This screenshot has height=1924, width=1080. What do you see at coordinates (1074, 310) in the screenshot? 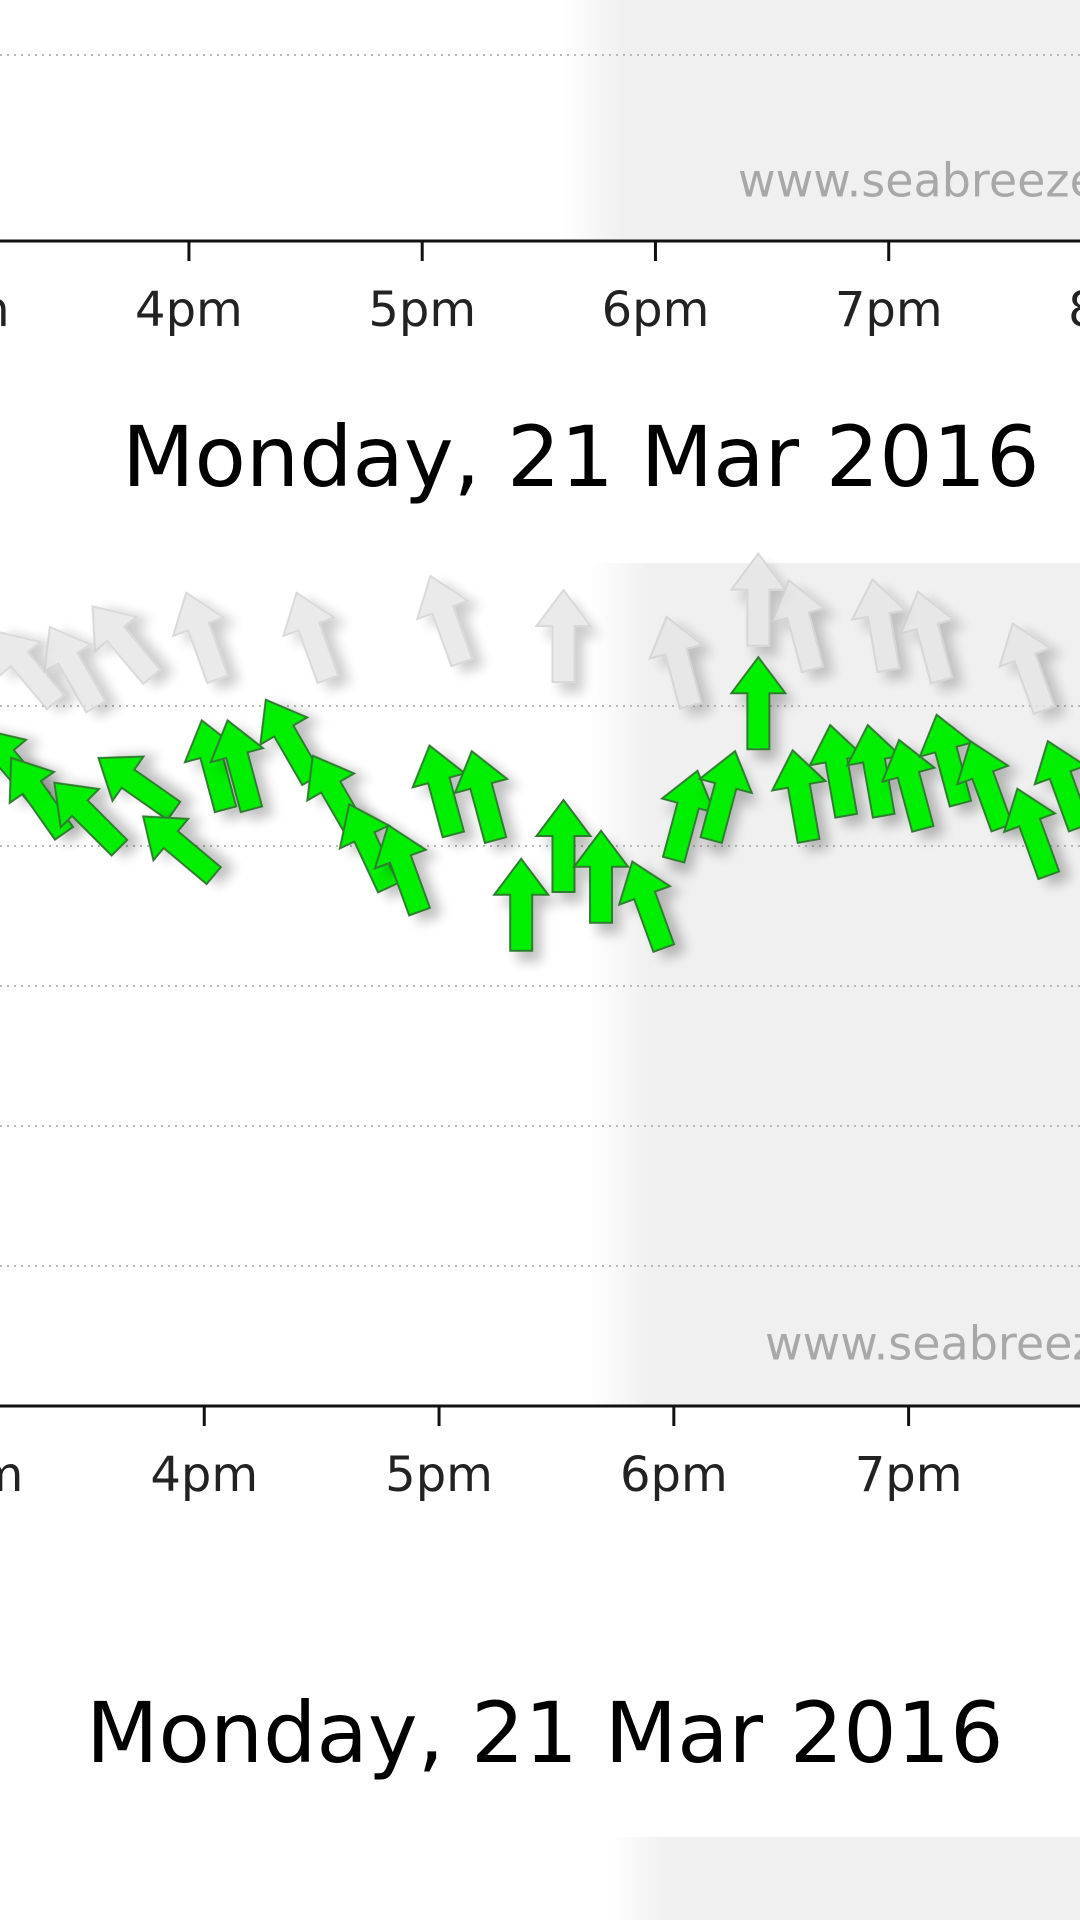
I see `x-tick-label: 8pm` at bounding box center [1074, 310].